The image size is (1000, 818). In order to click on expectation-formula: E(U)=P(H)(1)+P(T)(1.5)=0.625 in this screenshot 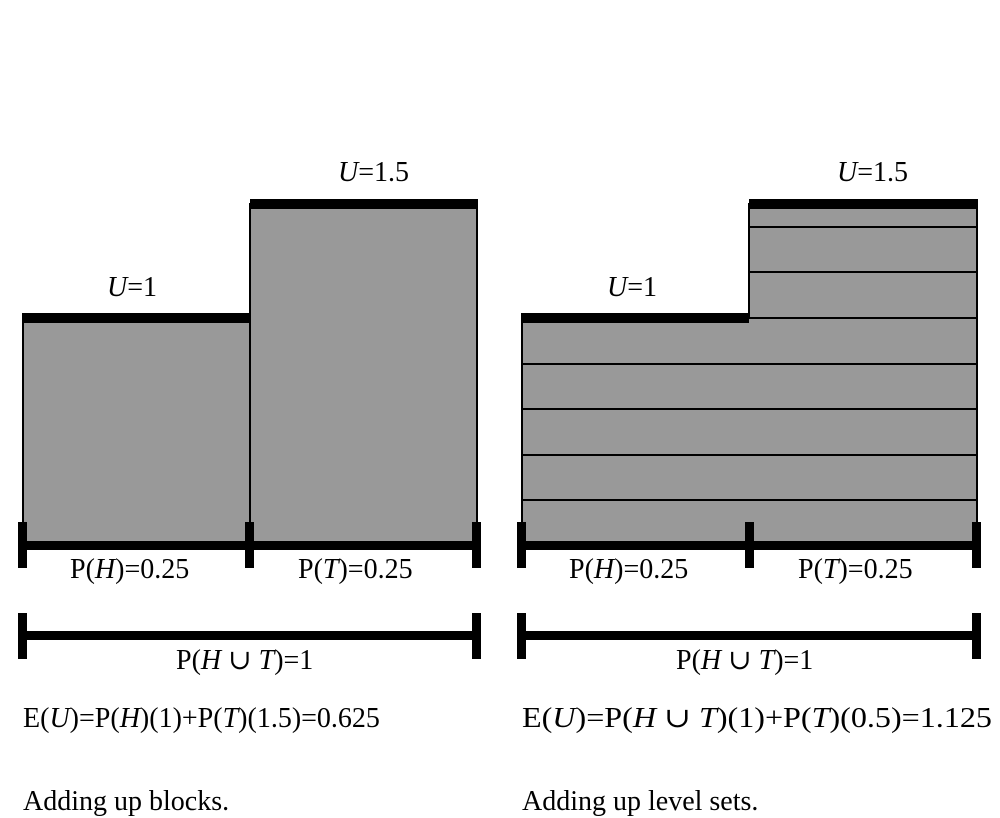, I will do `click(201, 718)`.